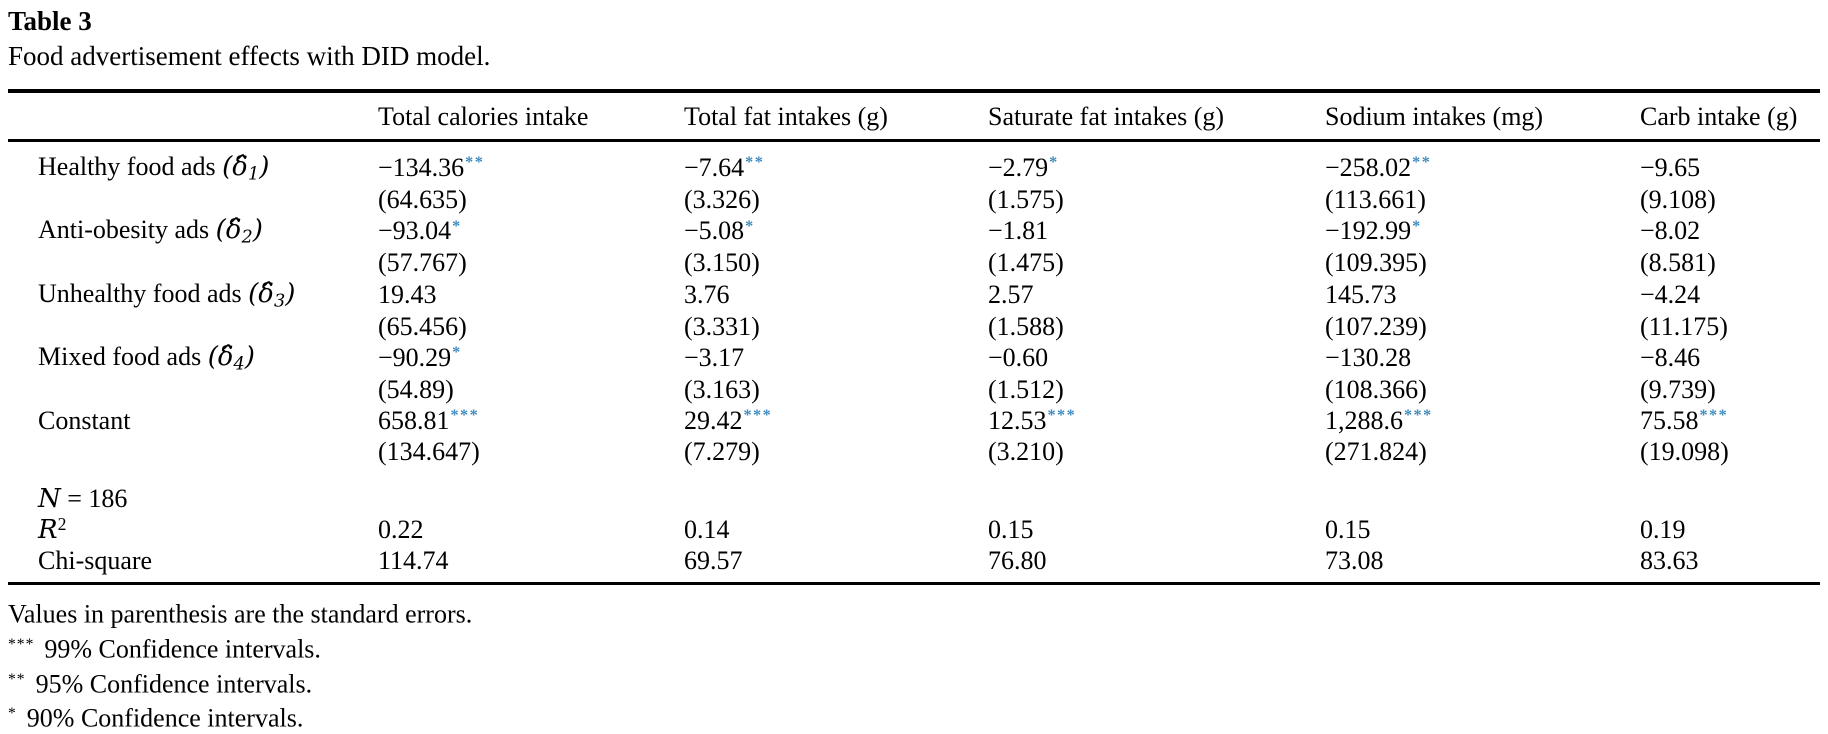  I want to click on math-symbol: (δ̂3), so click(272, 295).